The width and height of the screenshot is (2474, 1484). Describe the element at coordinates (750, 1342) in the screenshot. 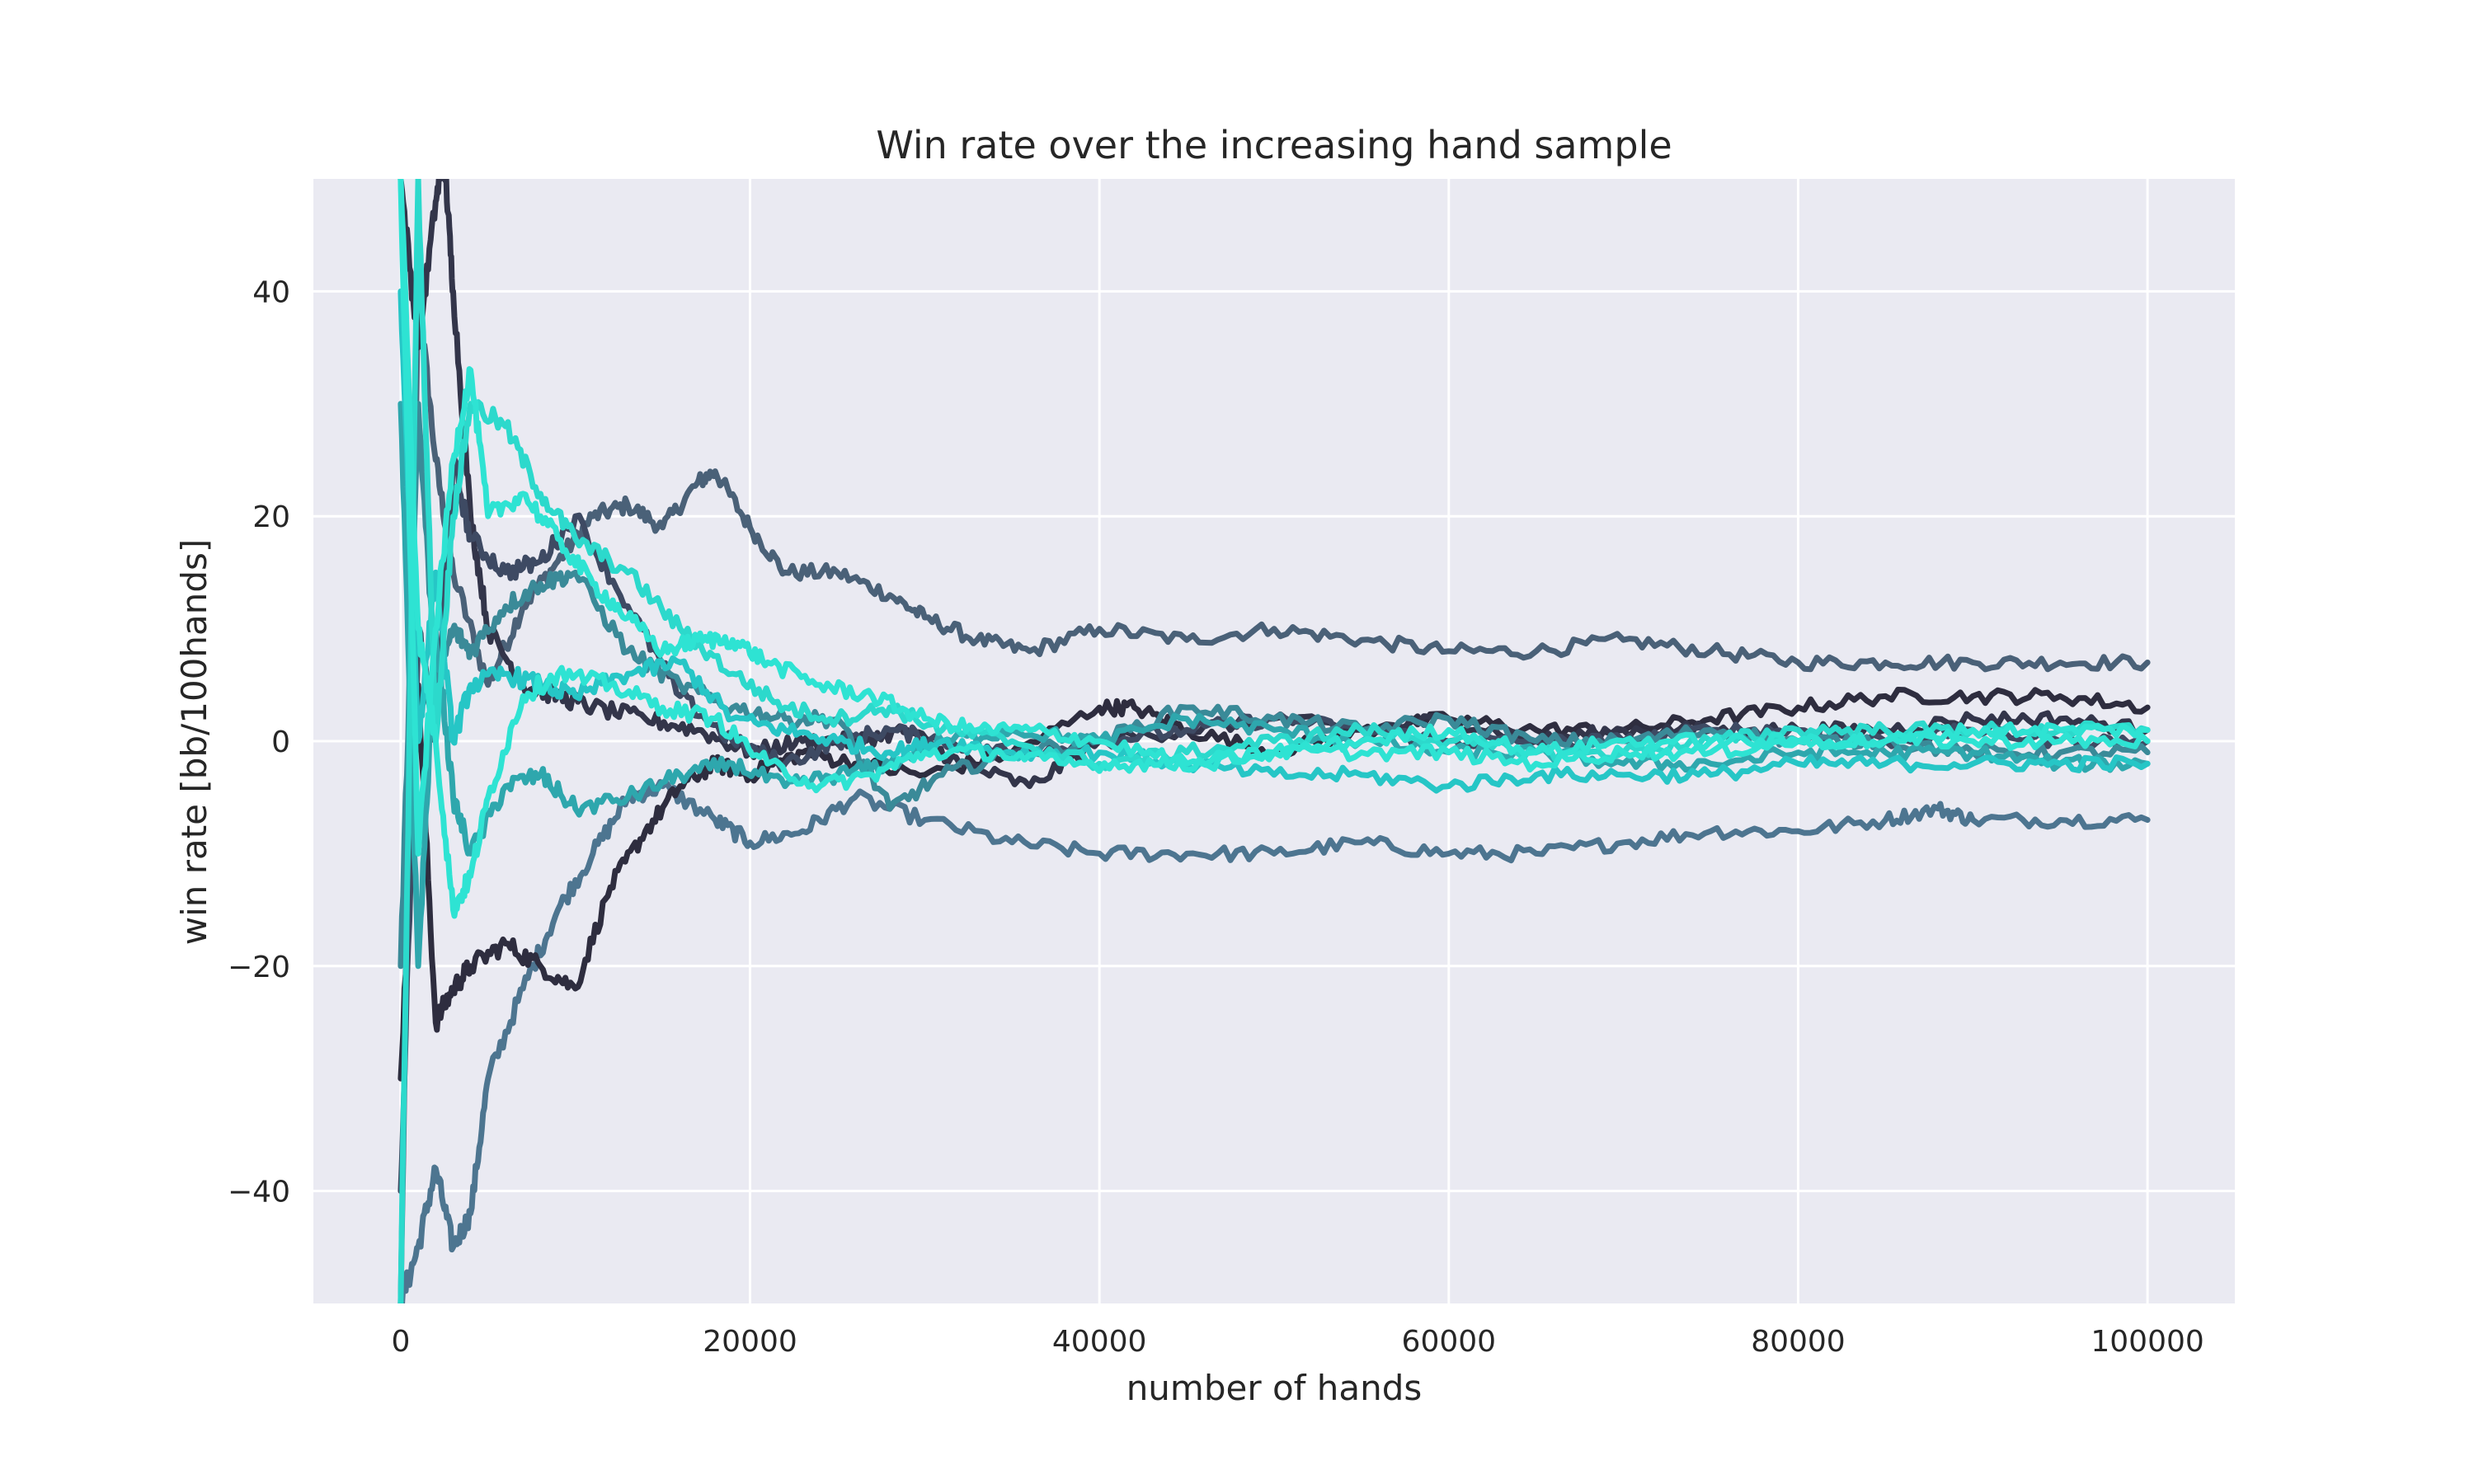

I see `x-tick-label: 20000` at that location.